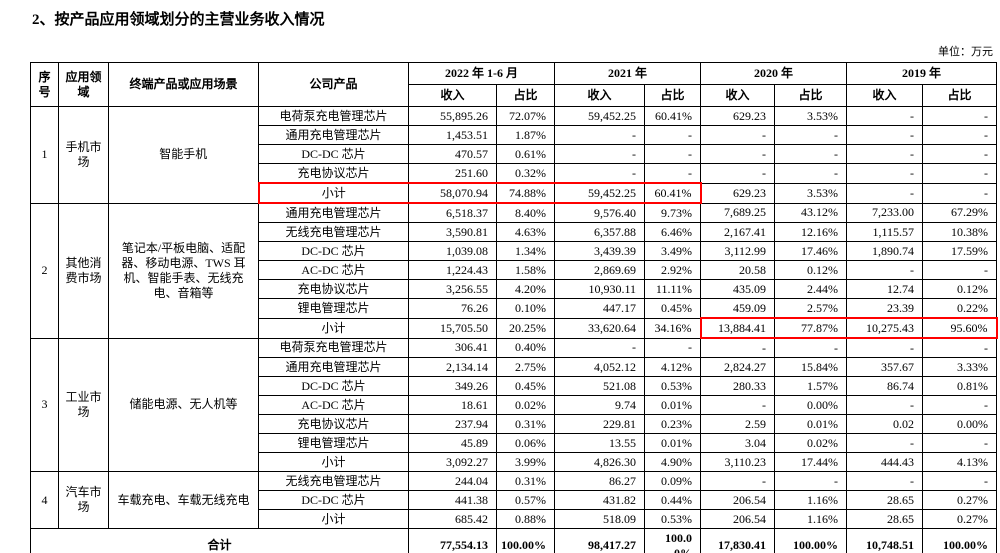  Describe the element at coordinates (672, 289) in the screenshot. I see `ratio-cell: 11.11%` at that location.